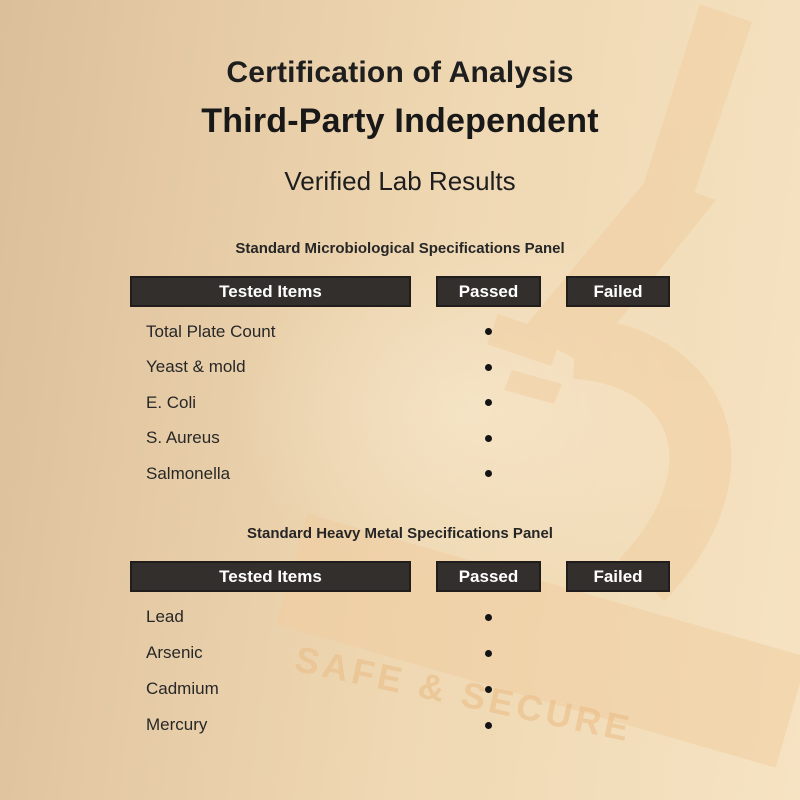 This screenshot has width=800, height=800. Describe the element at coordinates (400, 725) in the screenshot. I see `table-row: Mercury` at that location.